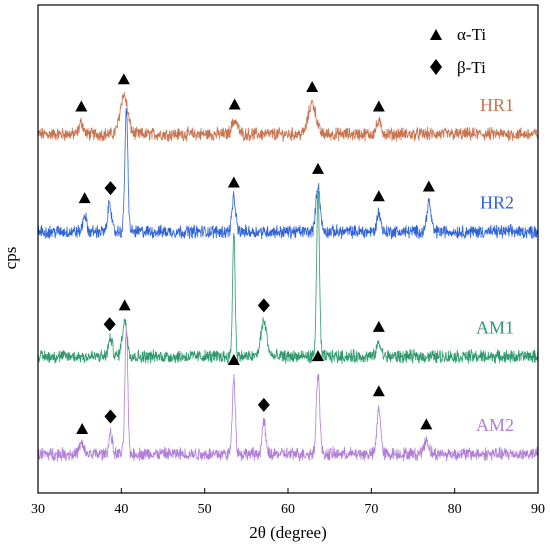 The width and height of the screenshot is (550, 551). Describe the element at coordinates (38, 509) in the screenshot. I see `x-tick-label-30: 30` at that location.